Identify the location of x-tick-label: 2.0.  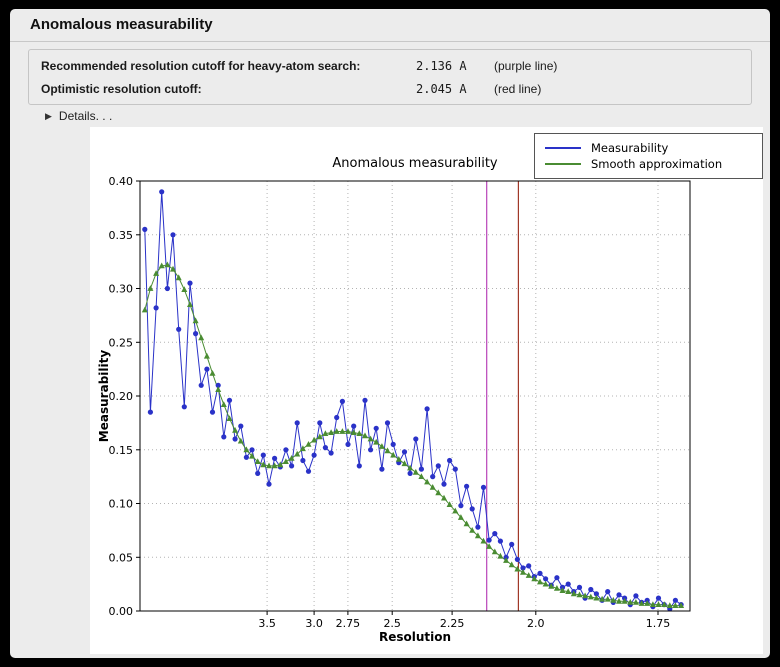
(536, 623).